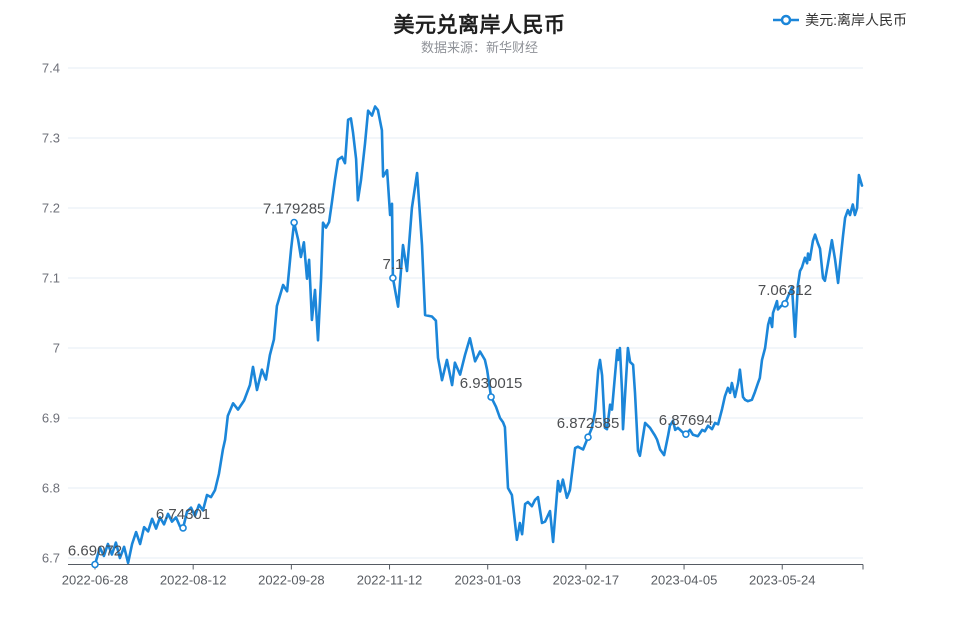 The width and height of the screenshot is (959, 639). Describe the element at coordinates (479, 25) in the screenshot. I see `chart-title: 美元兑离岸人民币` at that location.